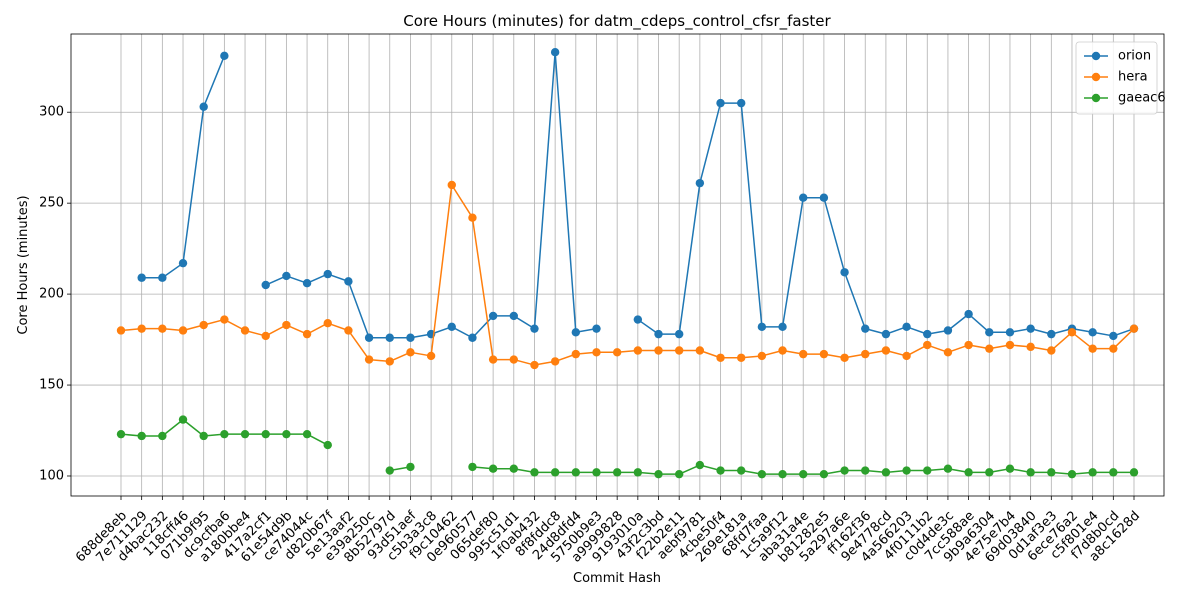 The height and width of the screenshot is (600, 1200). I want to click on y-tick-label: 250, so click(51, 203).